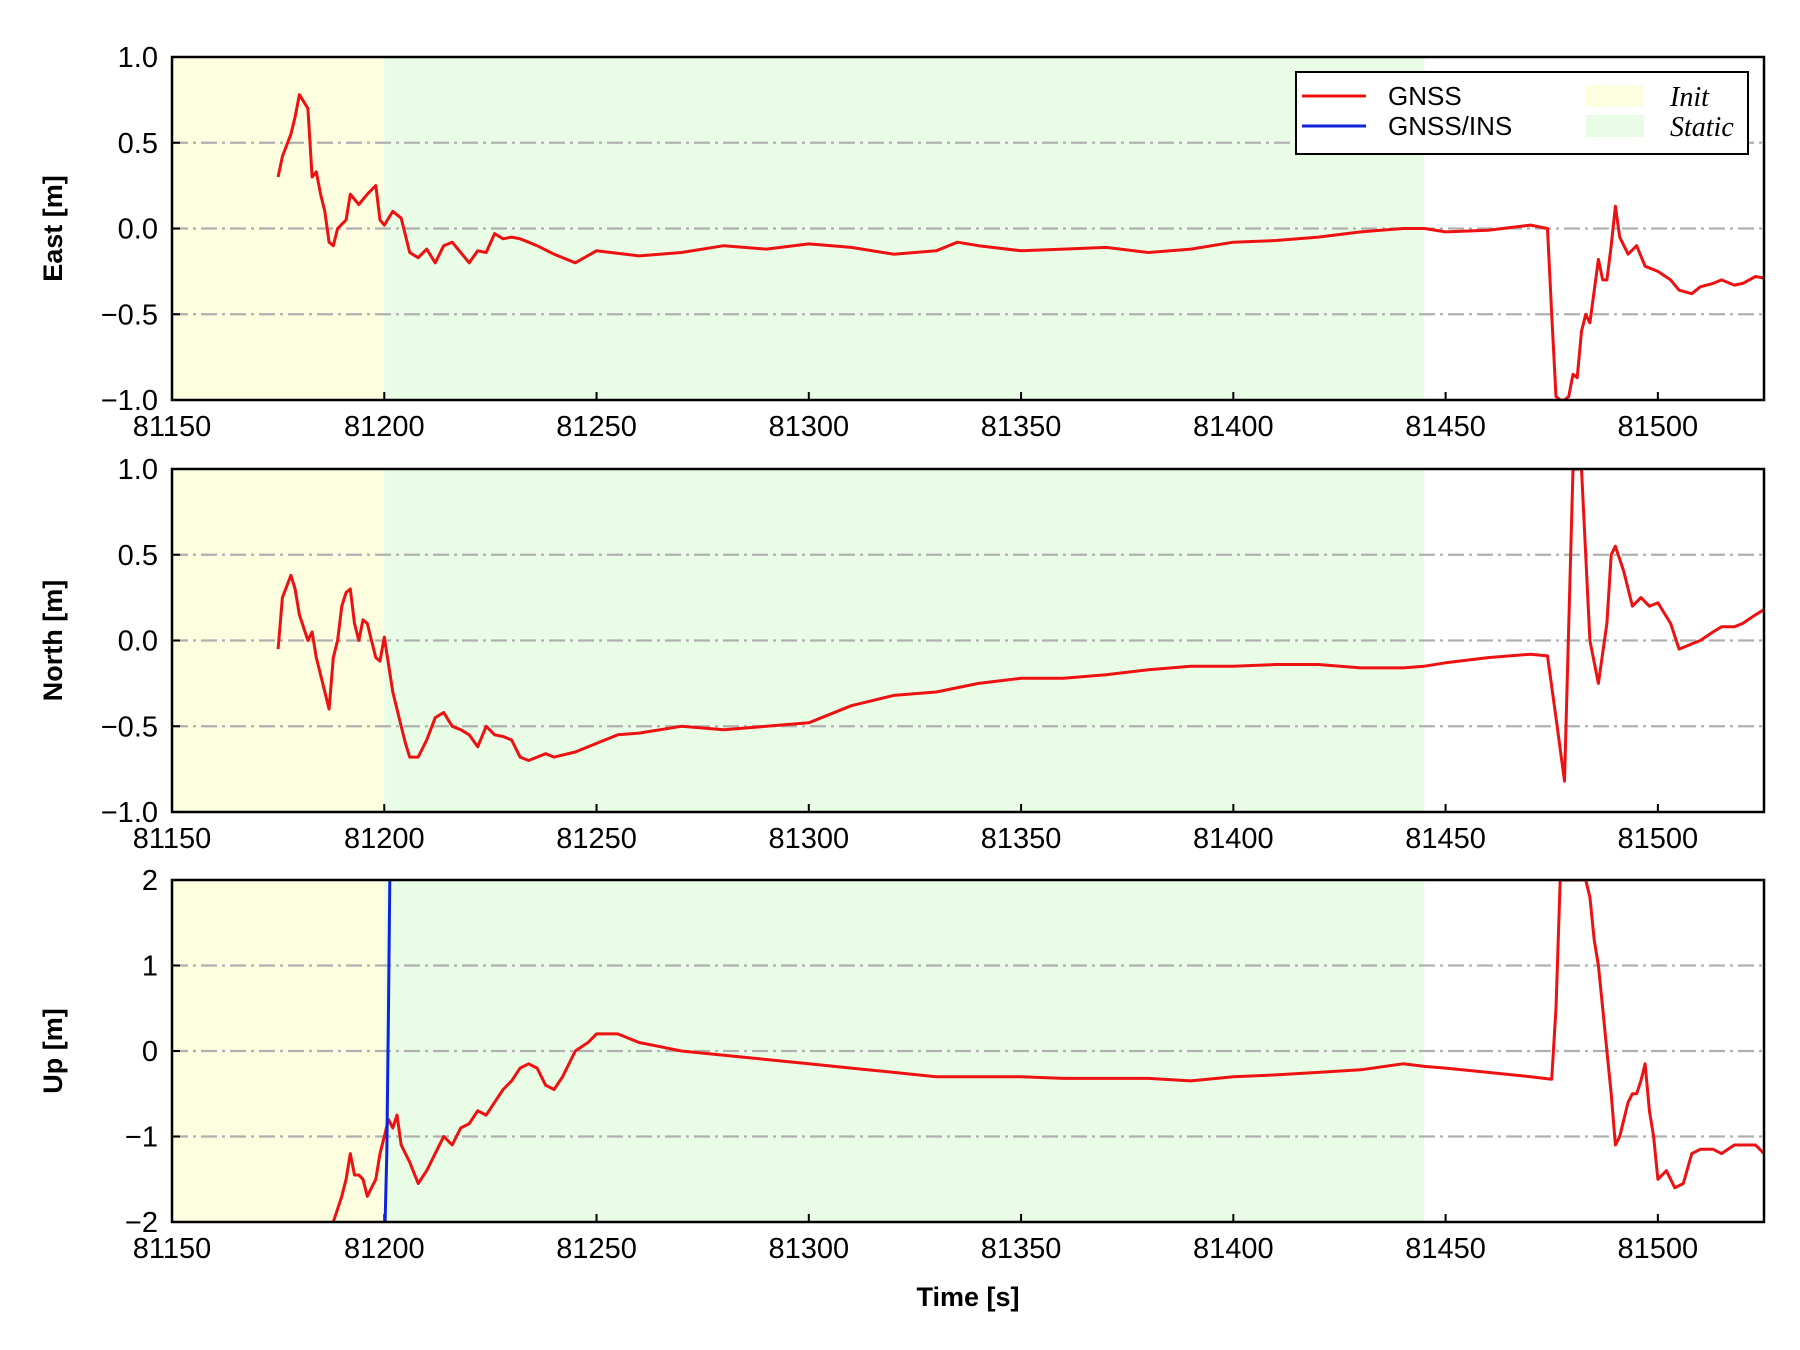 The height and width of the screenshot is (1350, 1800). Describe the element at coordinates (141, 1138) in the screenshot. I see `y-tick-label: −1` at that location.